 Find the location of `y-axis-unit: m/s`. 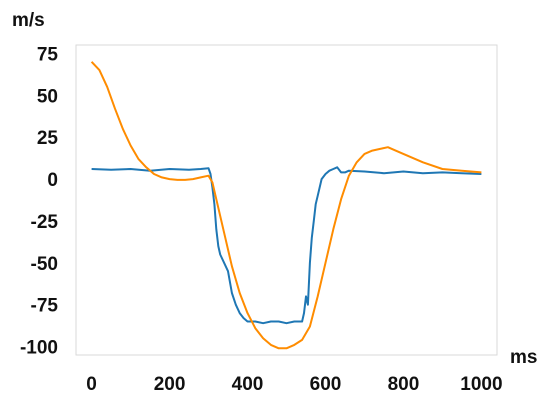

y-axis-unit: m/s is located at coordinates (28, 20).